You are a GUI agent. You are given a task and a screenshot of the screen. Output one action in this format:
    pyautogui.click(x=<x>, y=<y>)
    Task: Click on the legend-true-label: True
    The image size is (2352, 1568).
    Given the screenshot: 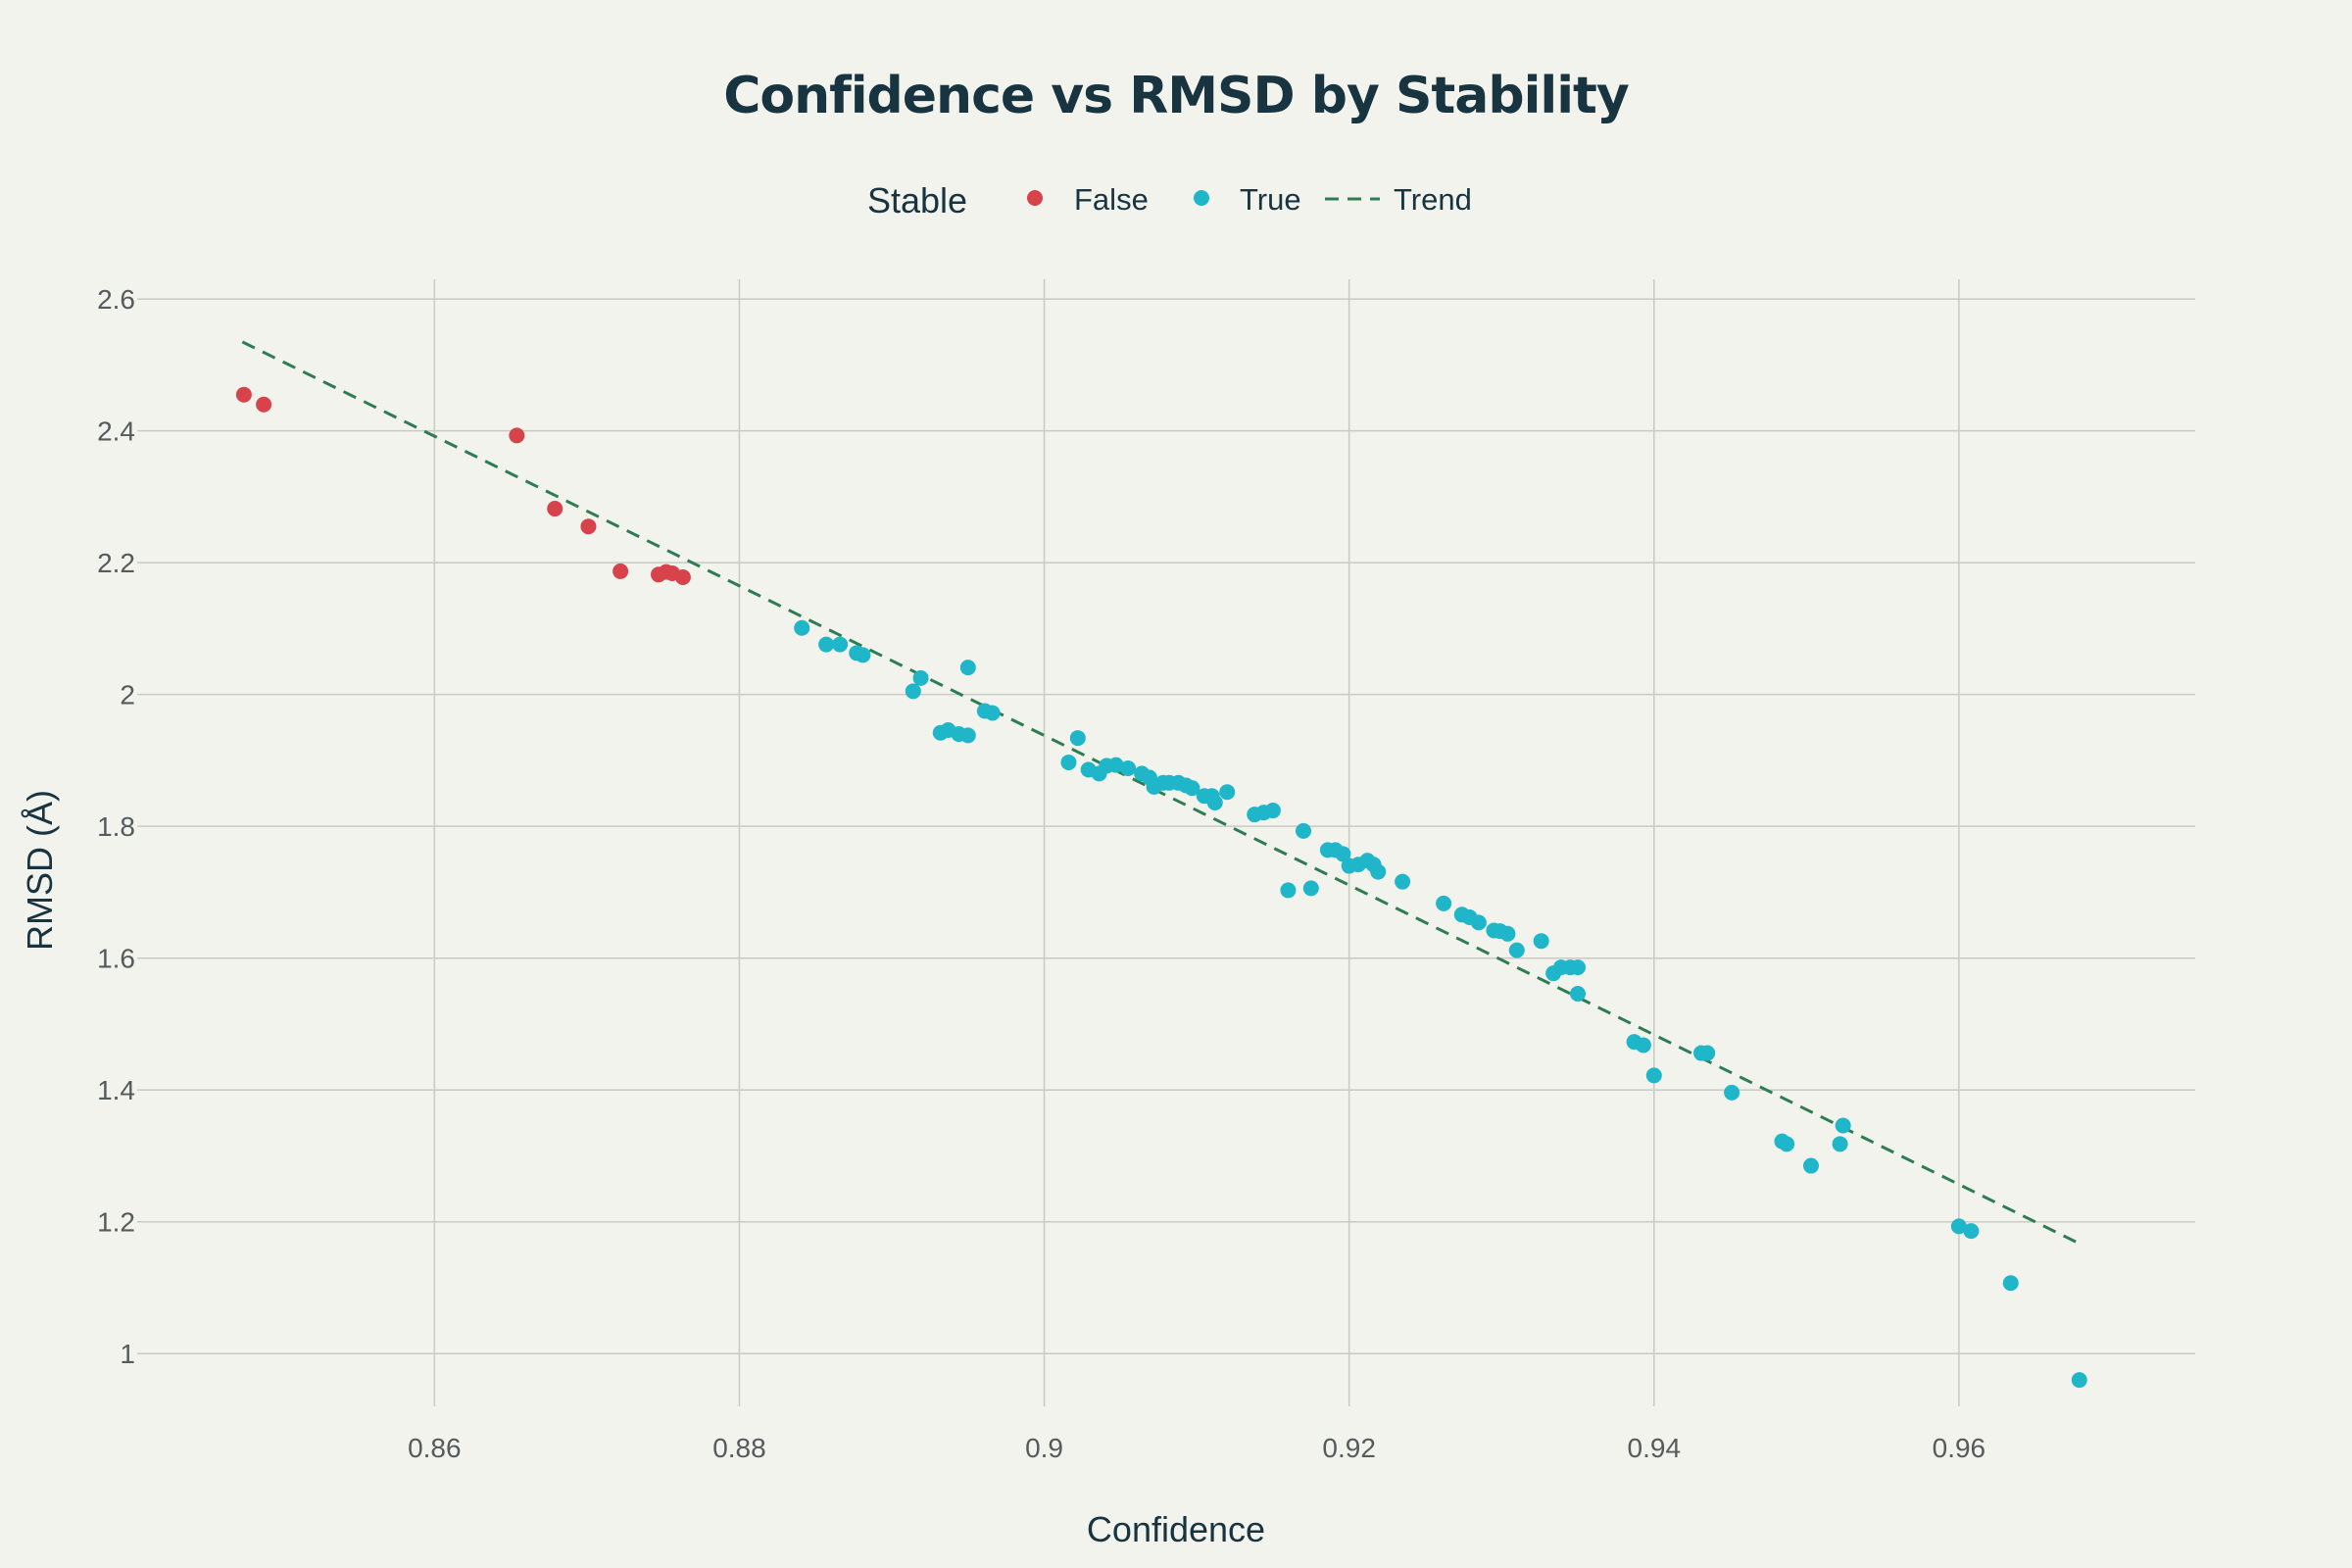 What is the action you would take?
    pyautogui.click(x=1270, y=199)
    